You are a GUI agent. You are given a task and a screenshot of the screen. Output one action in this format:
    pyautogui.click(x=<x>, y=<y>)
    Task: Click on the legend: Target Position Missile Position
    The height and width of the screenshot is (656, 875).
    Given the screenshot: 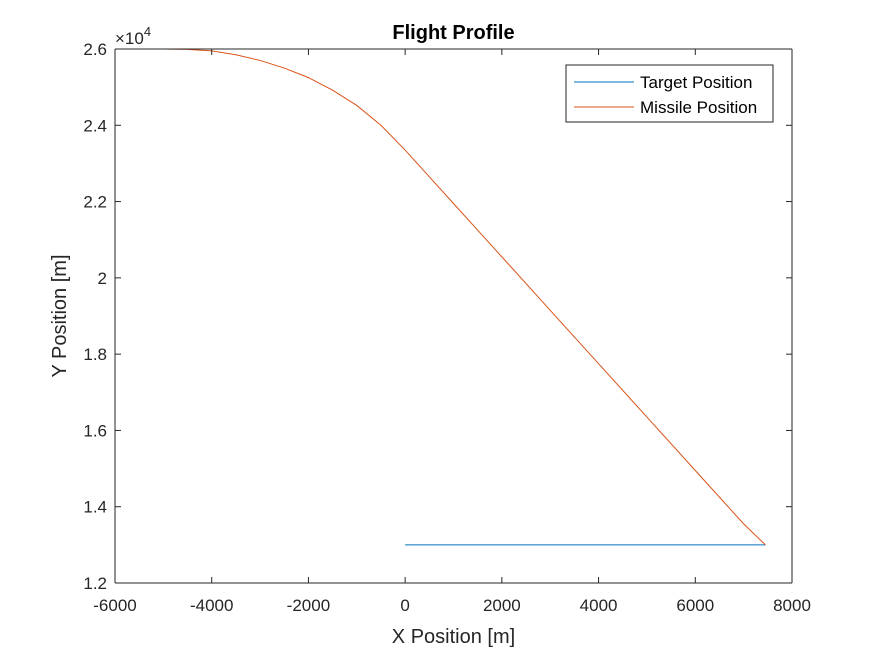 What is the action you would take?
    pyautogui.click(x=669, y=93)
    